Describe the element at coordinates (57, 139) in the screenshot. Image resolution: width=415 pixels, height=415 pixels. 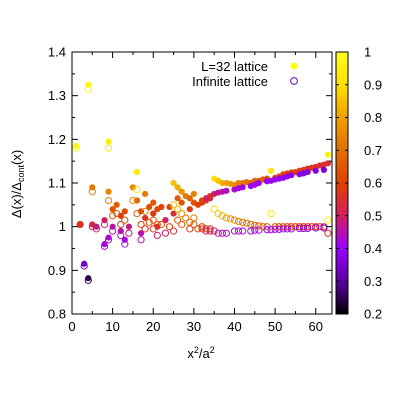
I see `y-tick-label: 1.2` at that location.